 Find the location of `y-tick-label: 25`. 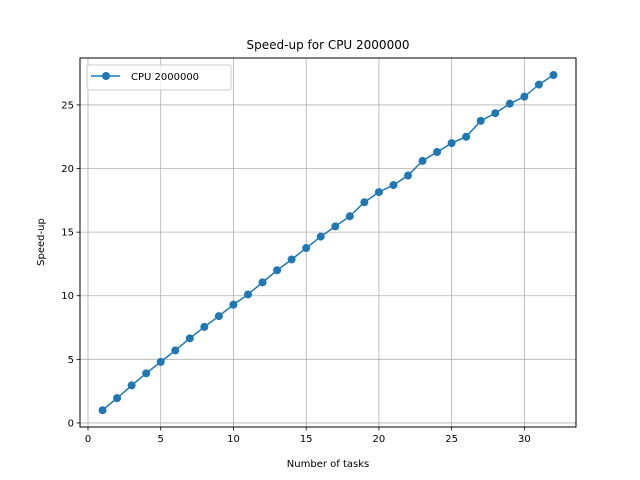

y-tick-label: 25 is located at coordinates (67, 105).